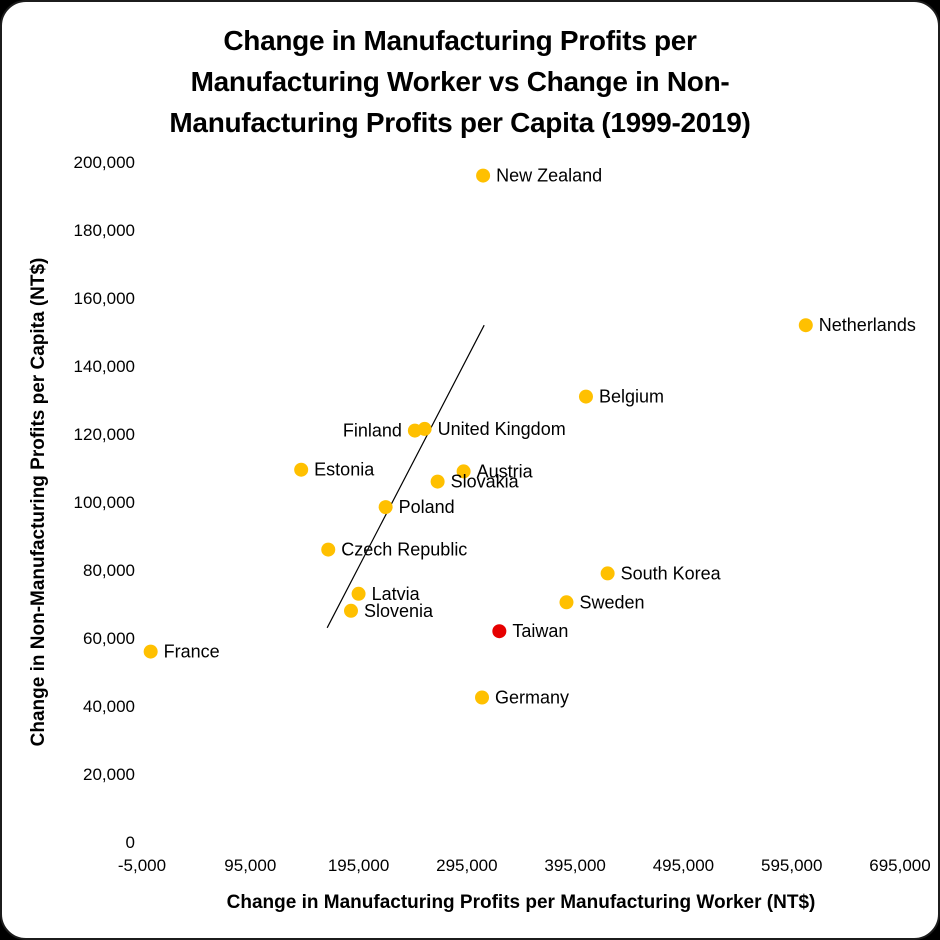 The height and width of the screenshot is (940, 940). I want to click on point-label-sweden: Sweden, so click(611, 602).